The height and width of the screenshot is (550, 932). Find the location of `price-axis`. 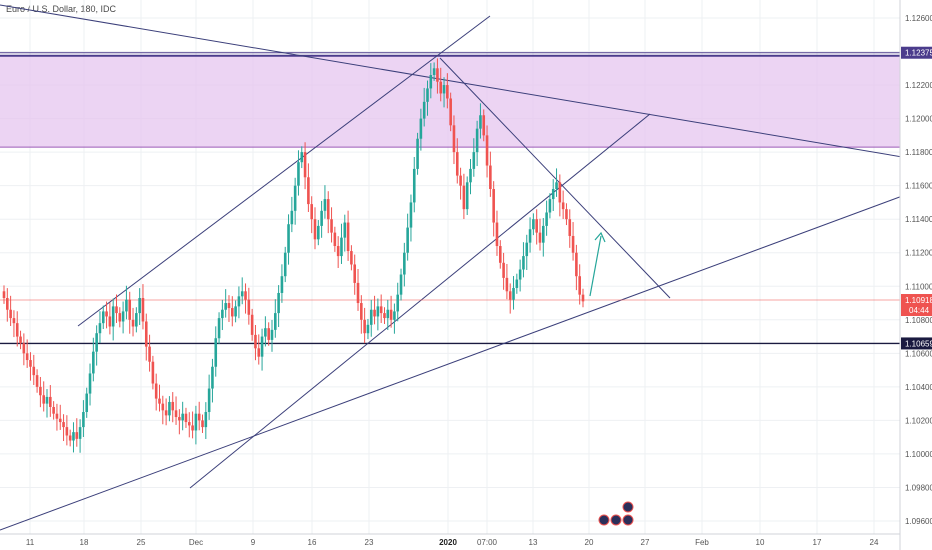

price-axis is located at coordinates (916, 275).